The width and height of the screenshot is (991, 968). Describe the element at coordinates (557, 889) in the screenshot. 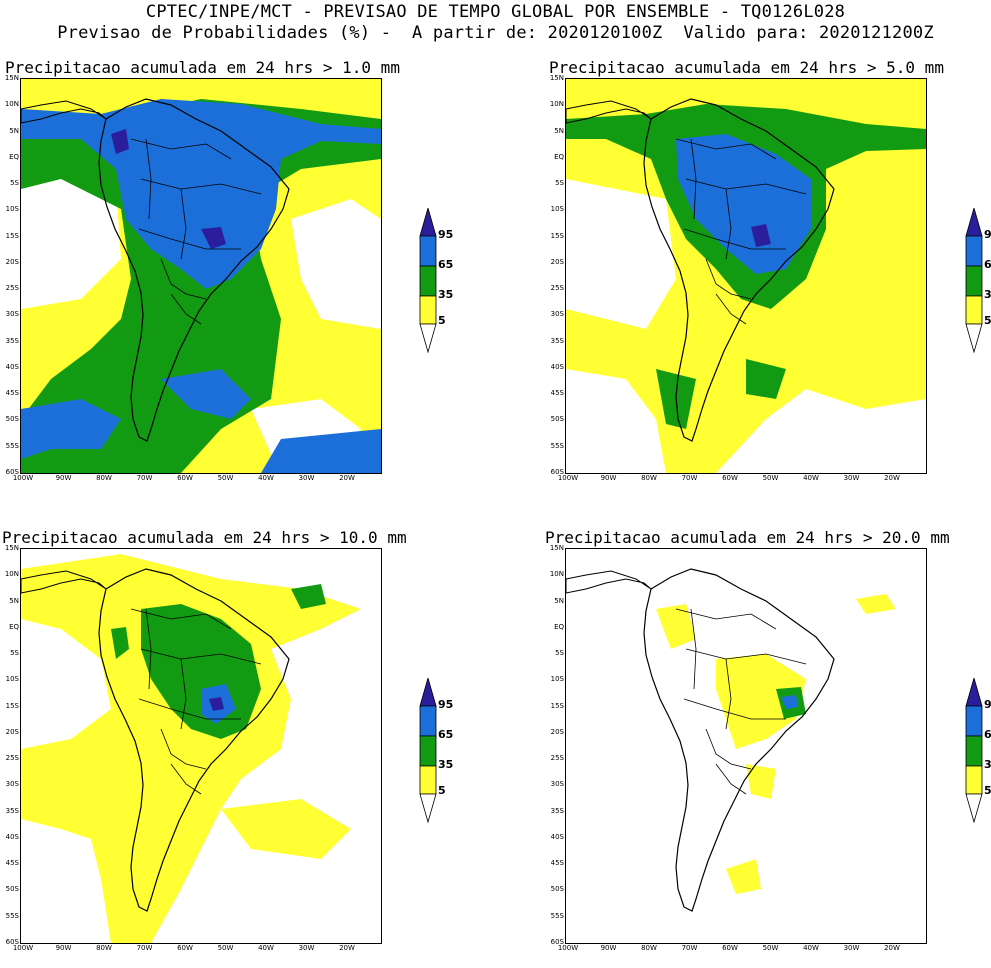

I see `lat-tick-label: 50S` at that location.